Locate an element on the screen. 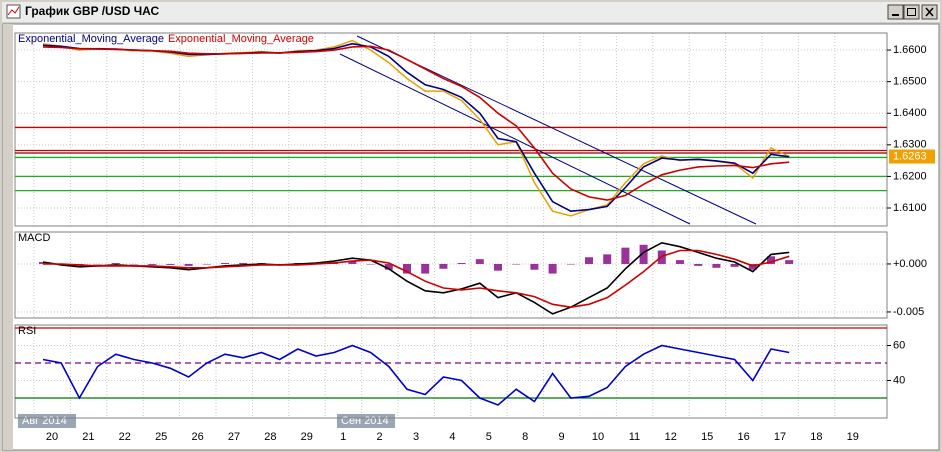 This screenshot has height=452, width=942. x-tick-label: 19 is located at coordinates (853, 437).